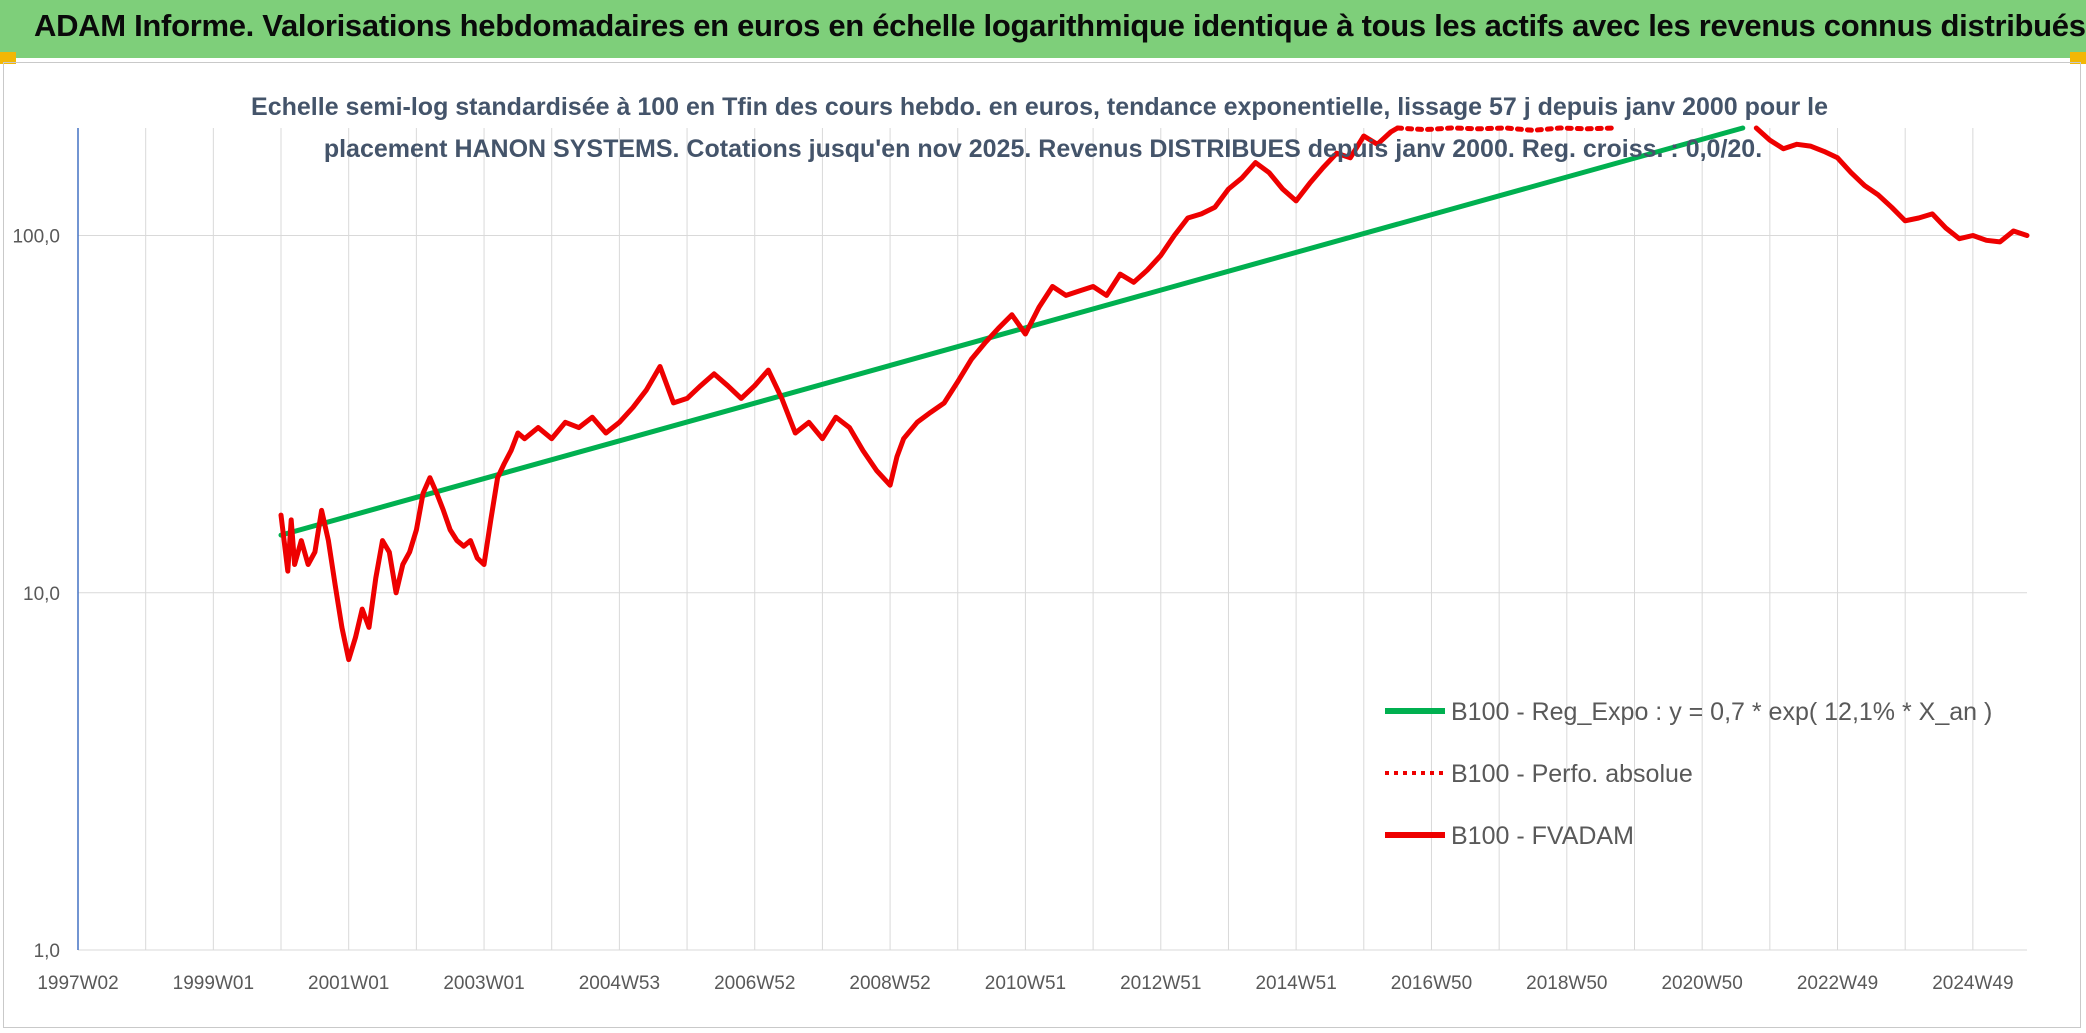 The height and width of the screenshot is (1033, 2086). I want to click on x-tick-label: 2020W50, so click(1701, 983).